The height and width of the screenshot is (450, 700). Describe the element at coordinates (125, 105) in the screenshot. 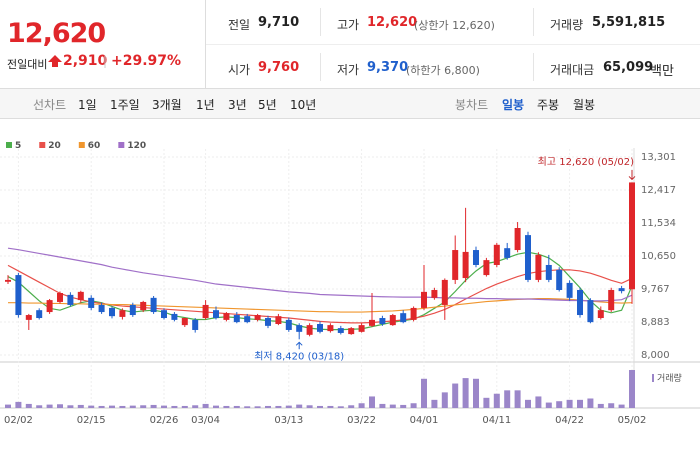

I see `tab: 1주일` at that location.